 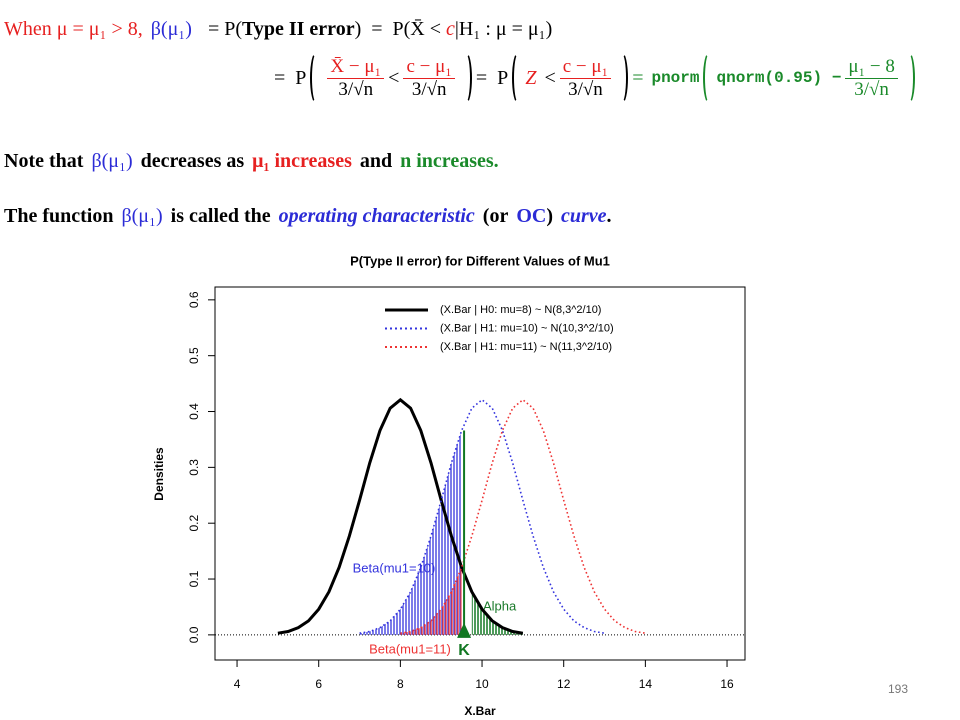 I want to click on text: decreases as, so click(x=192, y=161).